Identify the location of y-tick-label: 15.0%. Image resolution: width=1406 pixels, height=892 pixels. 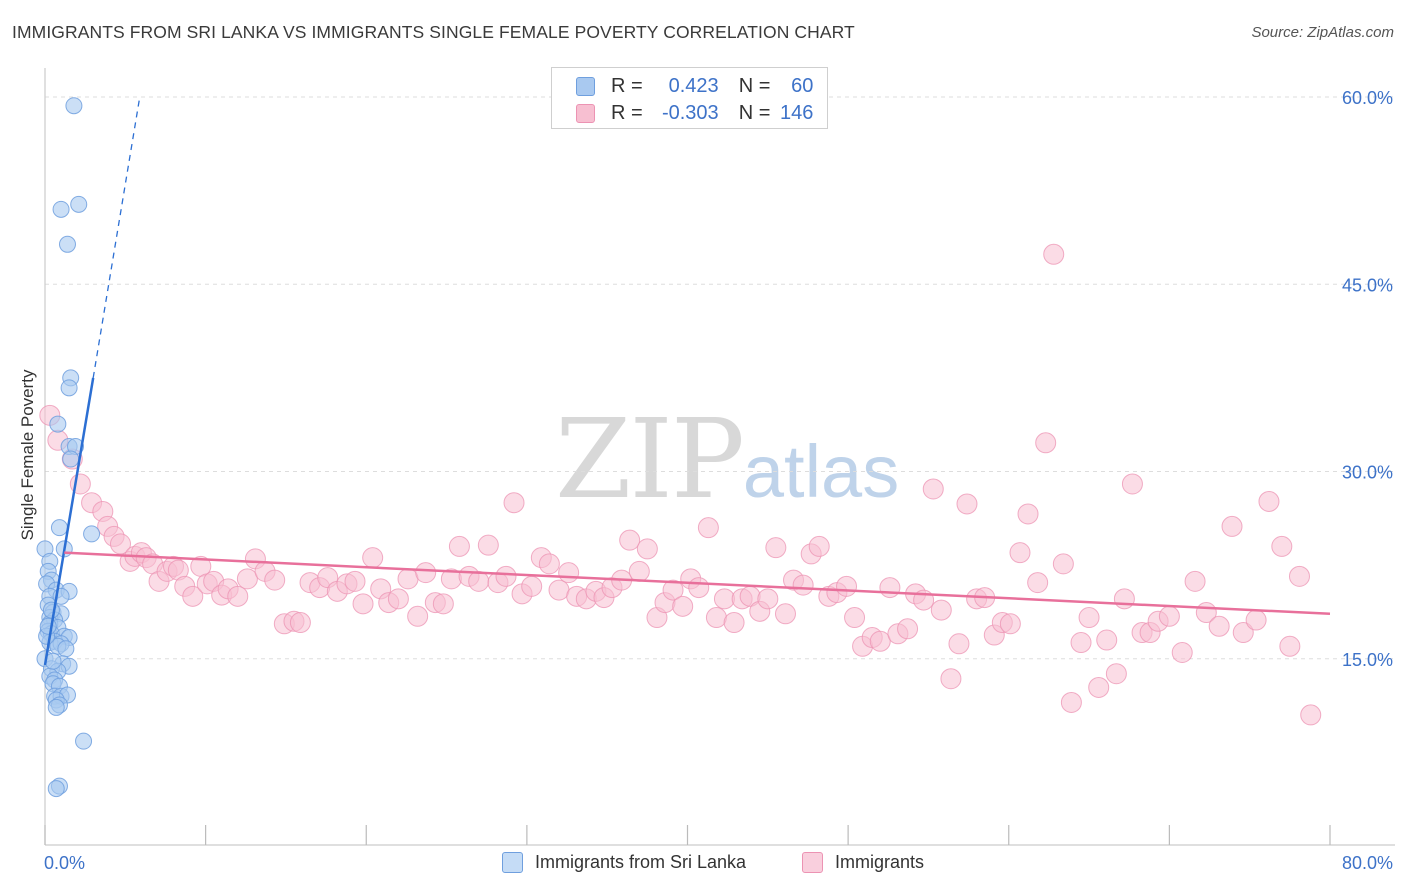
(1367, 660).